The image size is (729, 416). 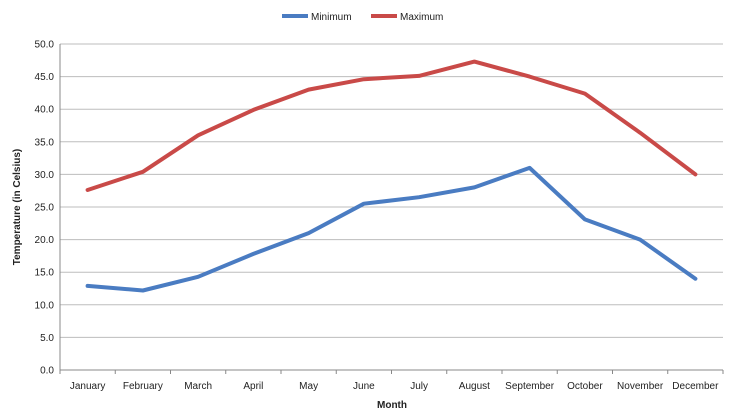 I want to click on y-tick-label: 25.0, so click(x=45, y=208).